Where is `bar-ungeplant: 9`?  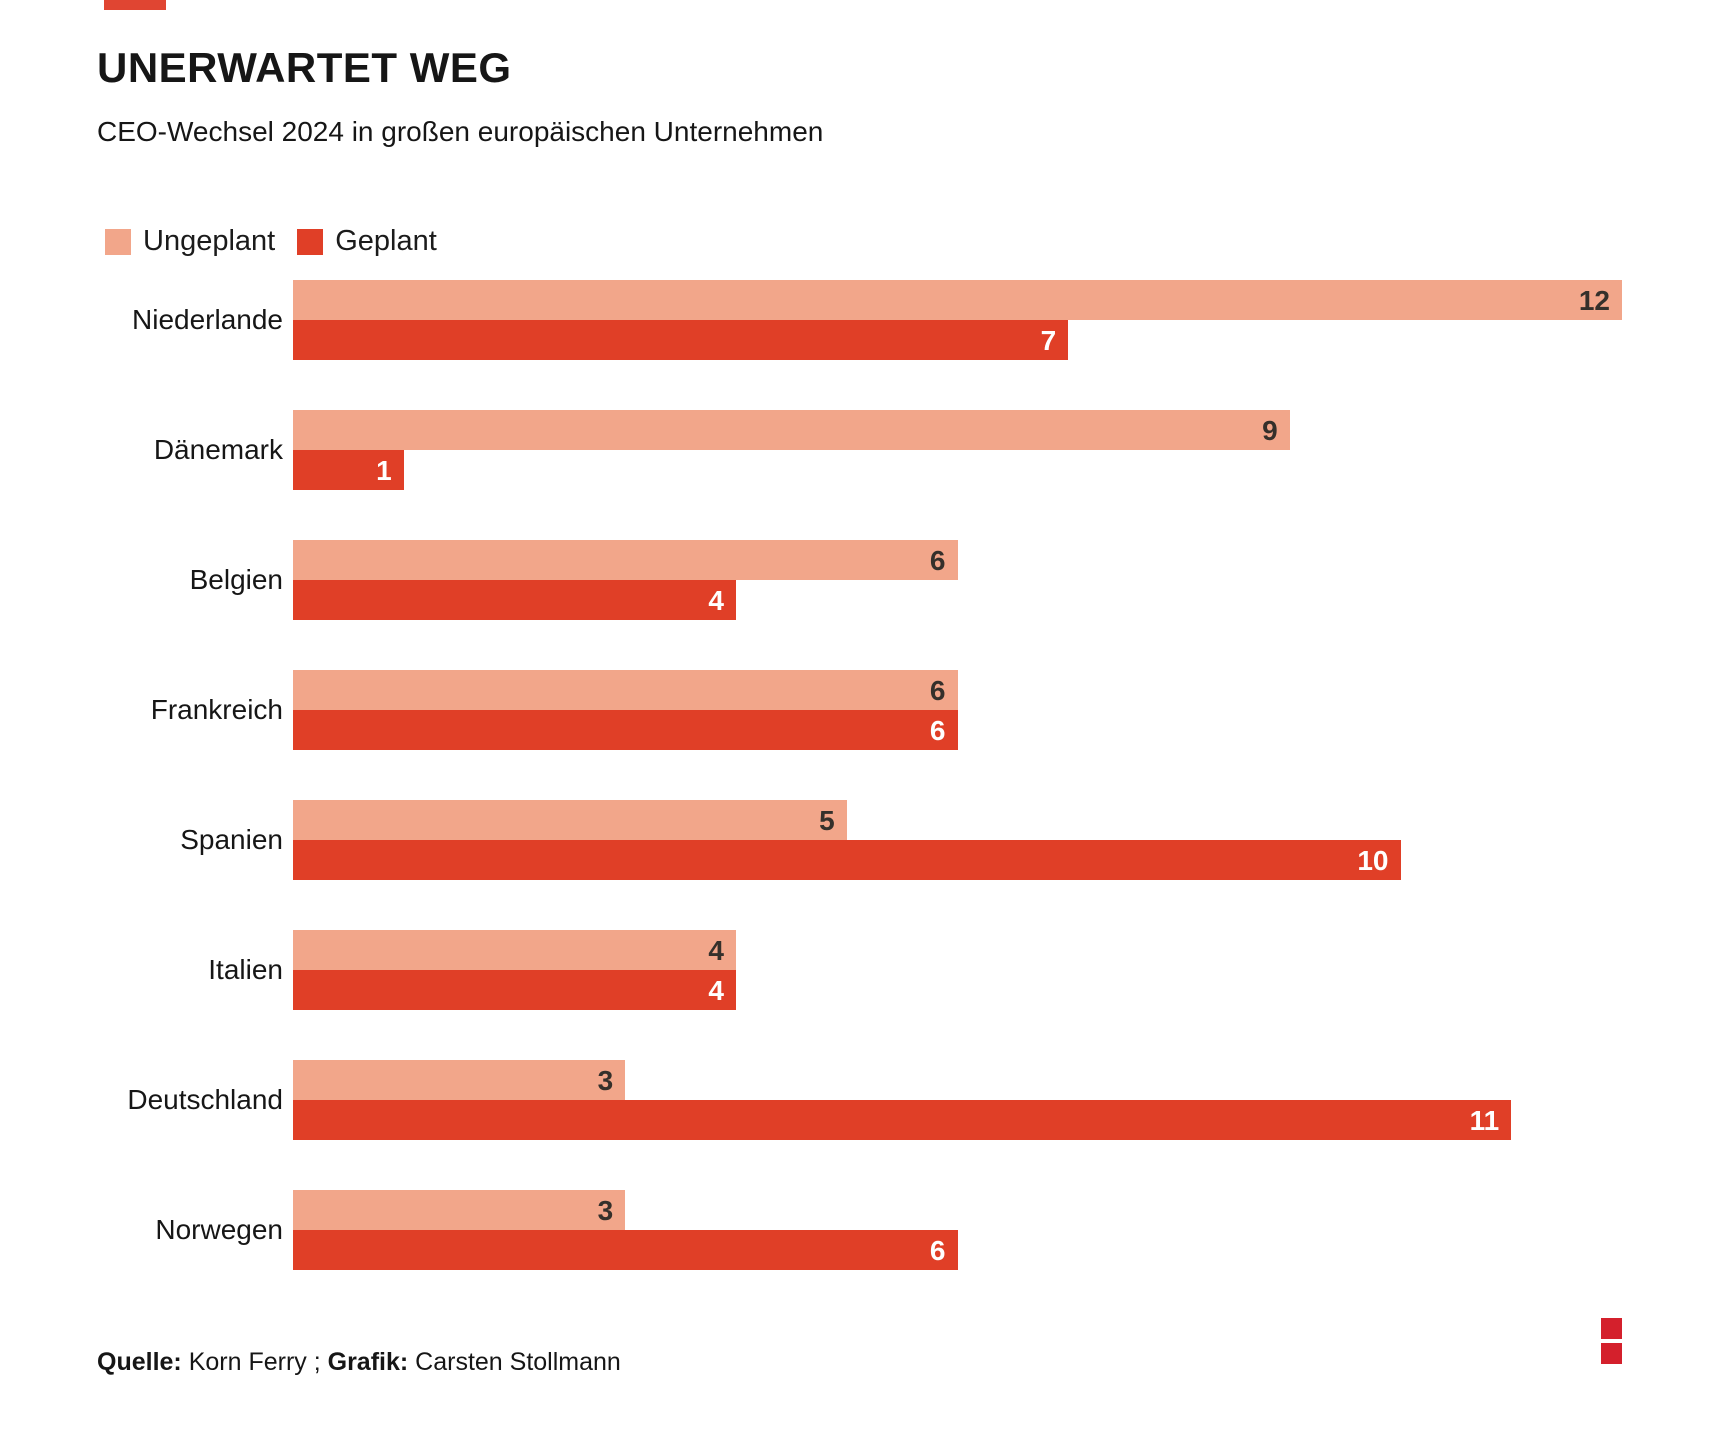
bar-ungeplant: 9 is located at coordinates (791, 430).